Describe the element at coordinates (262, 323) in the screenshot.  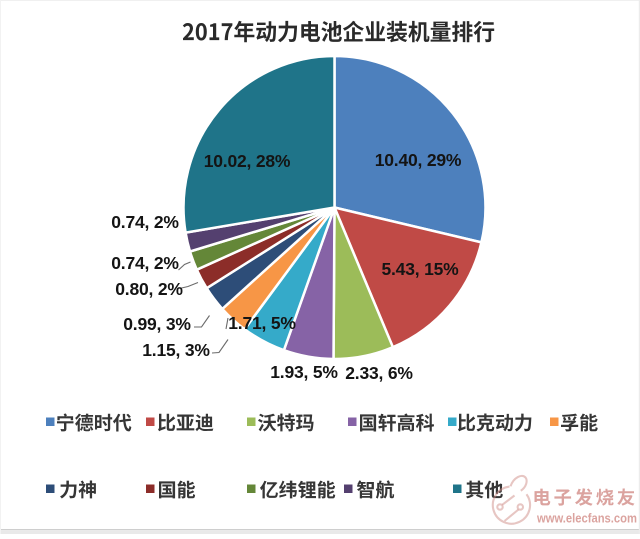
I see `svg-text: 1.71, 5%` at that location.